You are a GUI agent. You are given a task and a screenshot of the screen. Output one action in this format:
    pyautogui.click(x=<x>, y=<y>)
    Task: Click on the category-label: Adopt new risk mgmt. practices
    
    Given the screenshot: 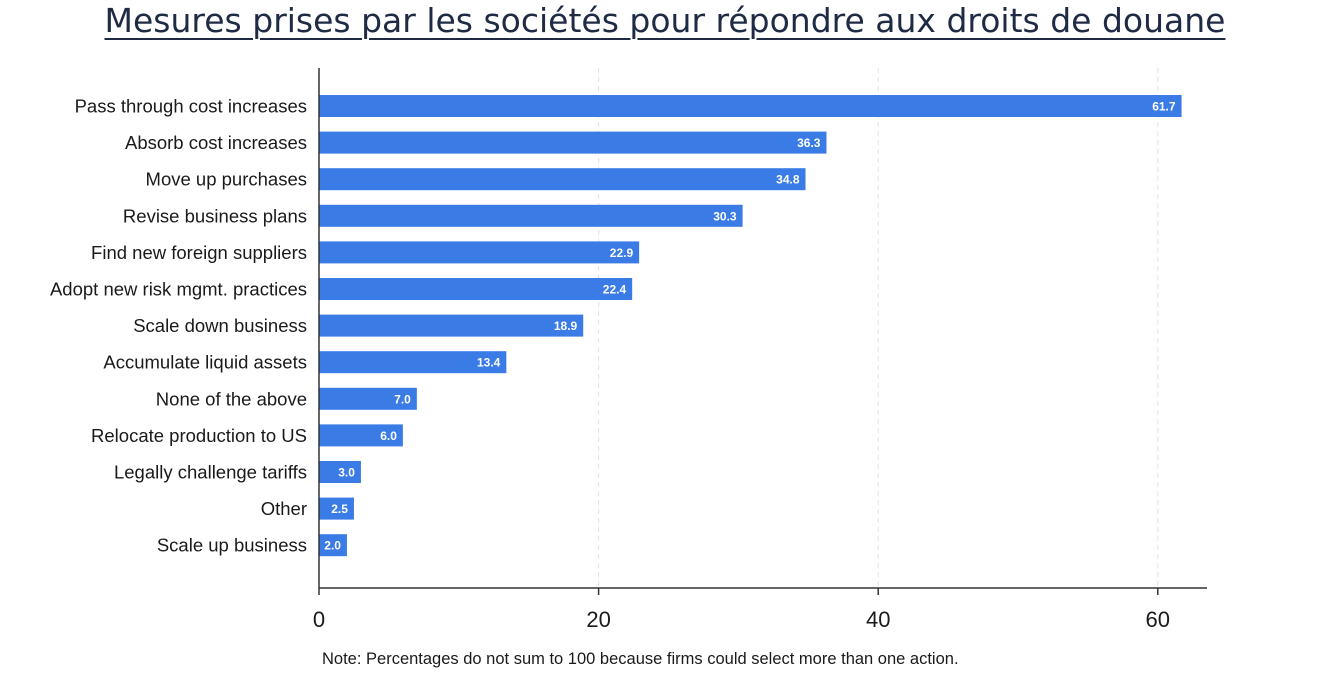 What is the action you would take?
    pyautogui.click(x=178, y=289)
    